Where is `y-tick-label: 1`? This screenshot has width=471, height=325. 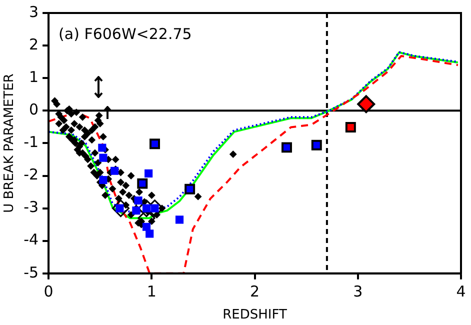
y-tick-label: 1 is located at coordinates (34, 77).